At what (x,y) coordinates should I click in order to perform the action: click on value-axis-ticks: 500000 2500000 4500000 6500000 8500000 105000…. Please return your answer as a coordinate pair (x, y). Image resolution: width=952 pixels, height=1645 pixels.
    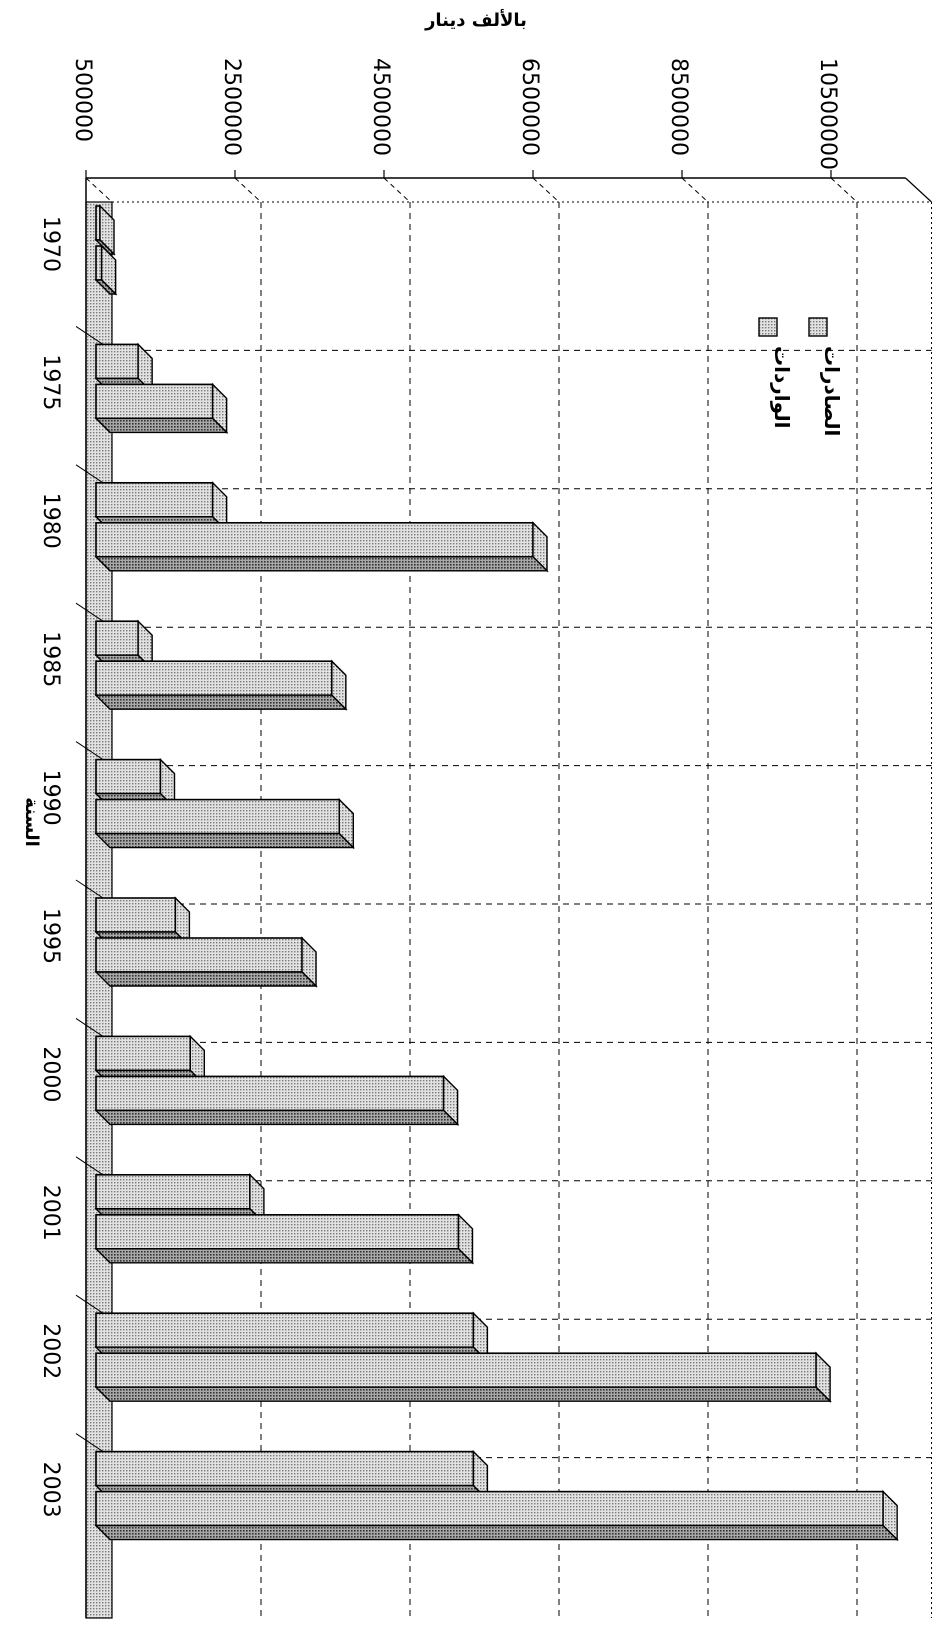
    Looking at the image, I should click on (455, 114).